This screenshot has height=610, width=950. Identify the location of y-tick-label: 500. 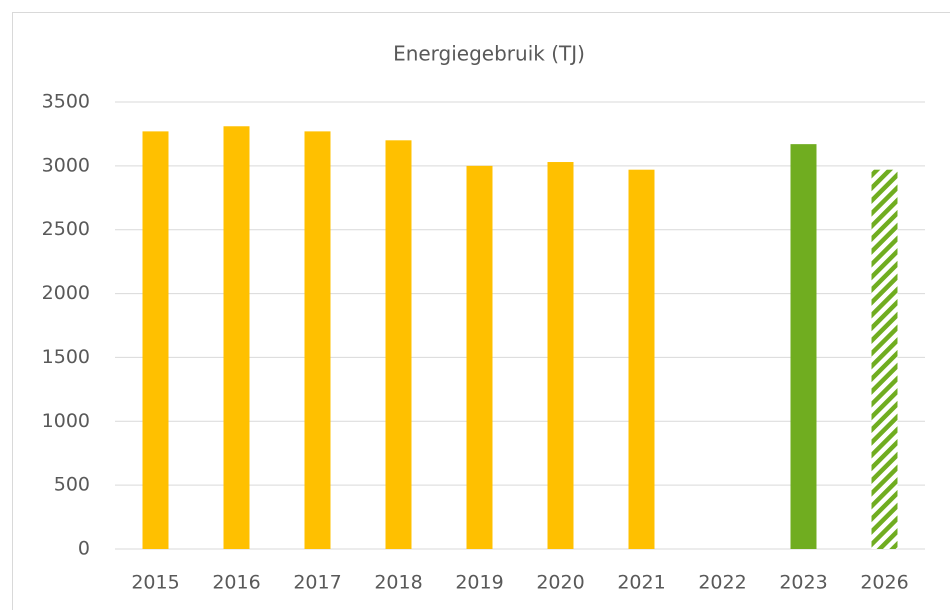
(72, 485).